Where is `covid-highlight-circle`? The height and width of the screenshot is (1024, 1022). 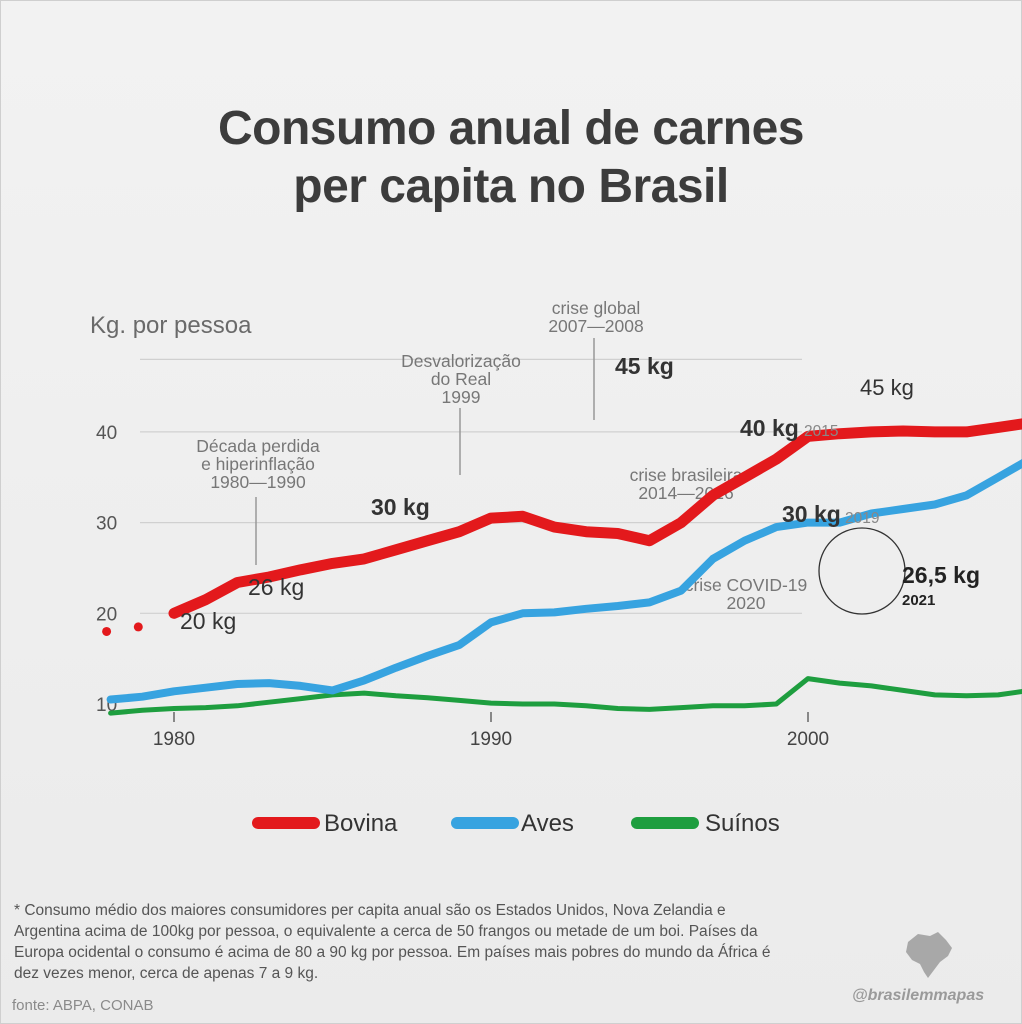 covid-highlight-circle is located at coordinates (862, 571).